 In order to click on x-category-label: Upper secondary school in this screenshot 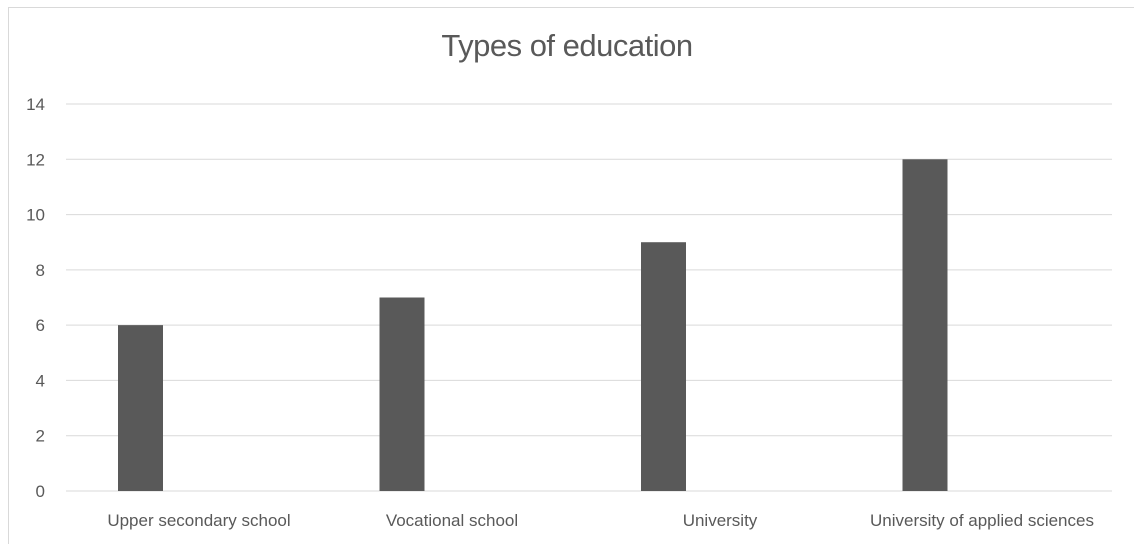, I will do `click(198, 520)`.